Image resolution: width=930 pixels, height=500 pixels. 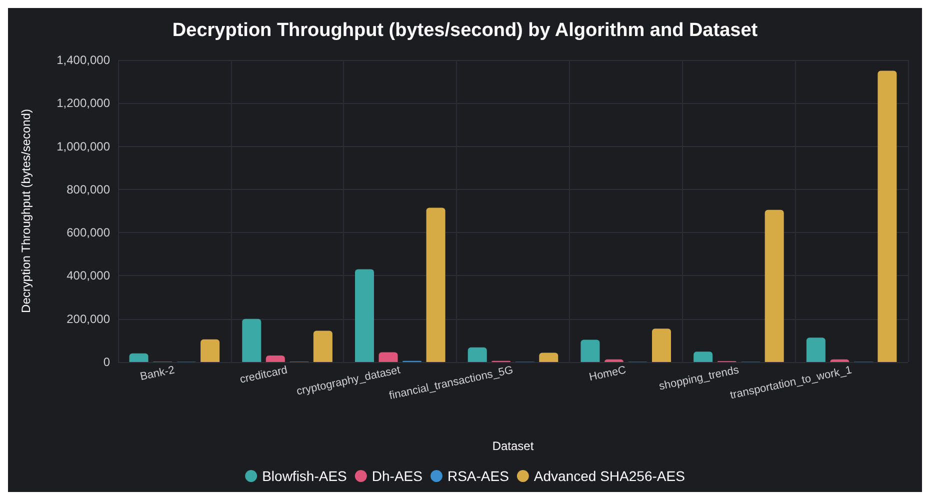 I want to click on y-tick-label: 400,000, so click(x=88, y=275).